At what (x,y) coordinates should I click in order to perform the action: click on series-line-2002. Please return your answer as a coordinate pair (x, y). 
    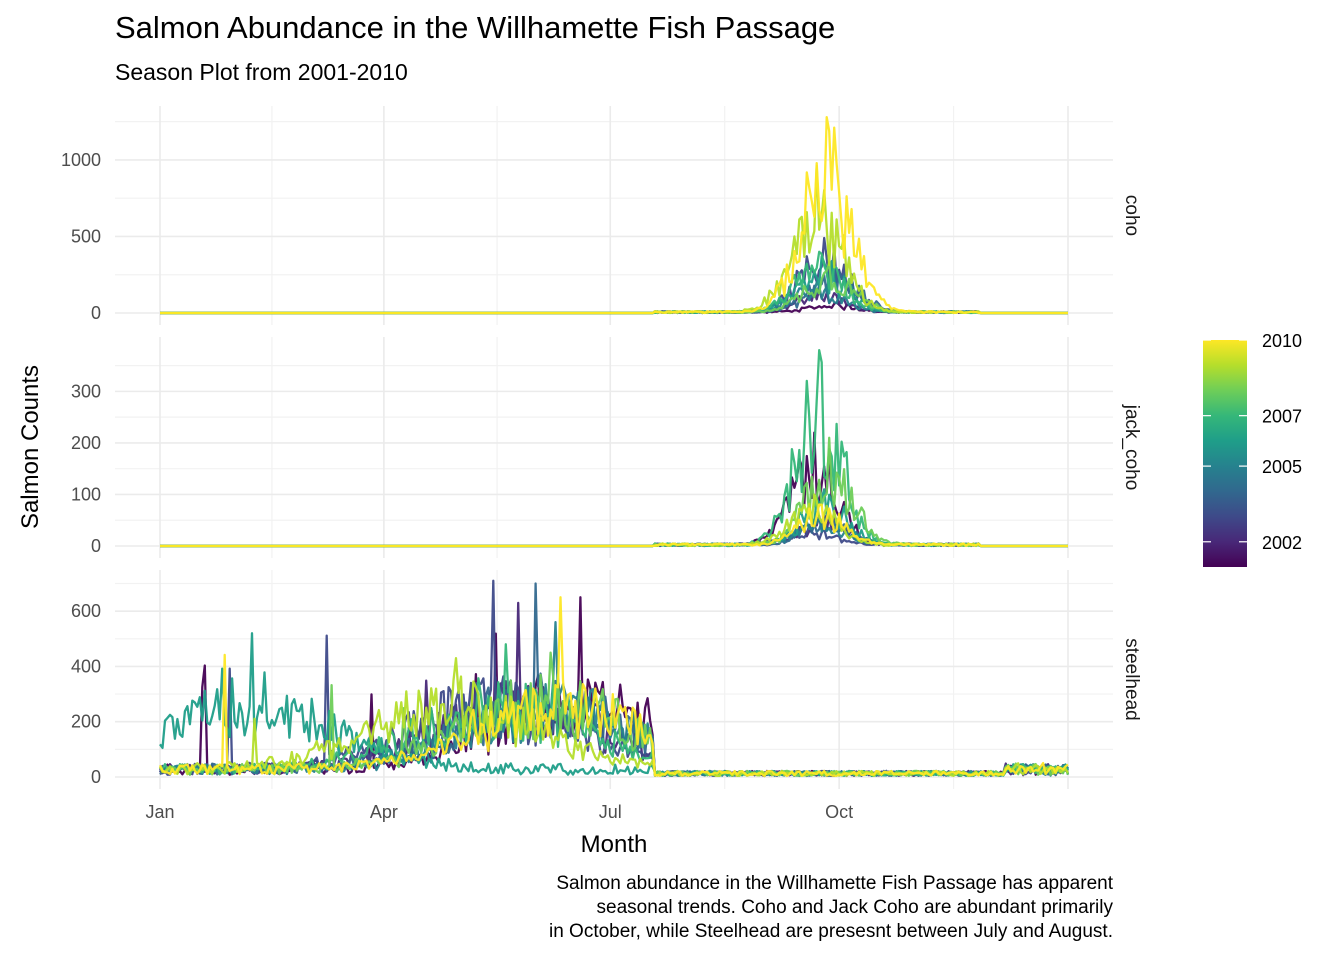
    Looking at the image, I should click on (614, 301).